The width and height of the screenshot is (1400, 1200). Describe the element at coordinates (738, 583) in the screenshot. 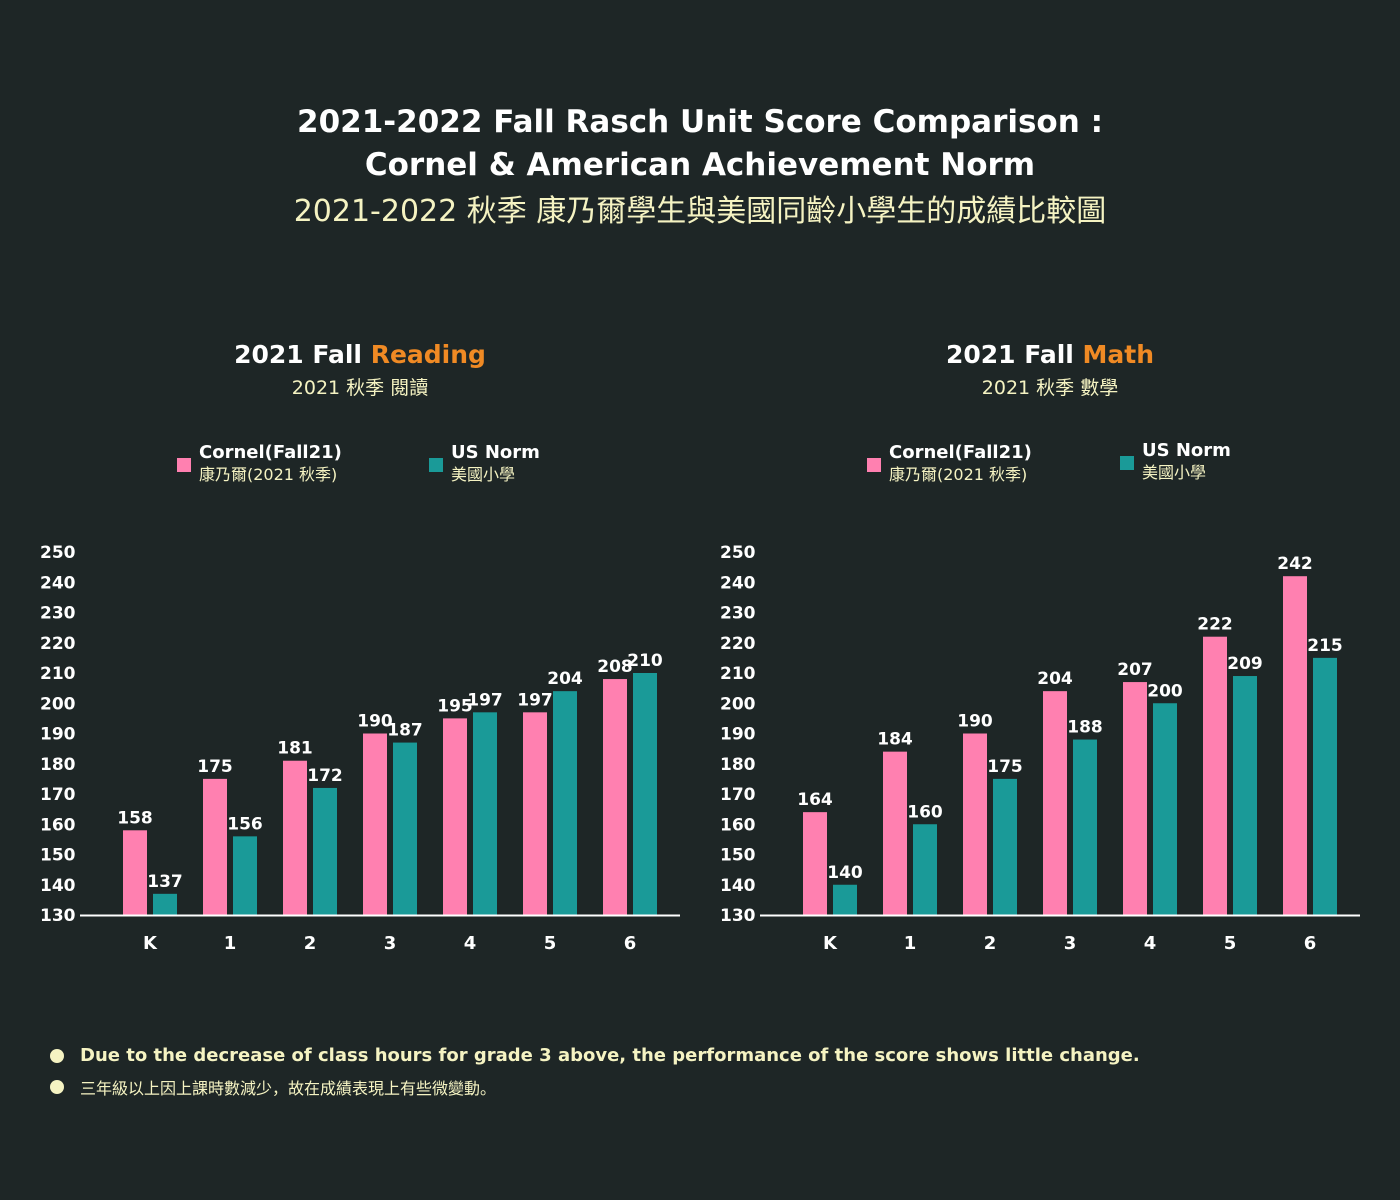

I see `math-ytick-label: 240` at that location.